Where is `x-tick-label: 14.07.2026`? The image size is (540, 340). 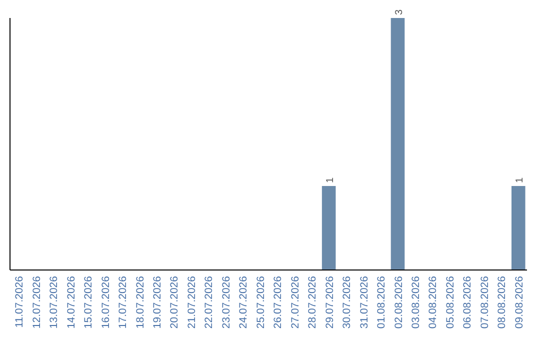
x-tick-label: 14.07.2026 is located at coordinates (71, 302).